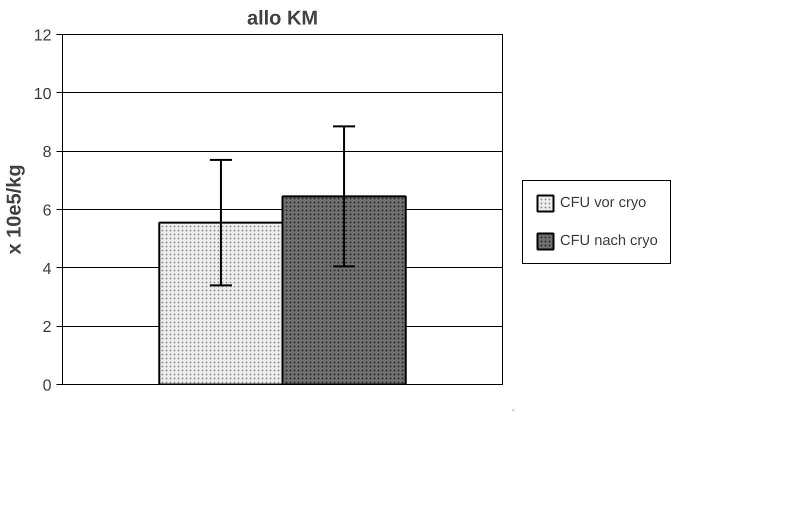 The height and width of the screenshot is (507, 790). What do you see at coordinates (603, 203) in the screenshot?
I see `legend-label: CFU vor cryo` at bounding box center [603, 203].